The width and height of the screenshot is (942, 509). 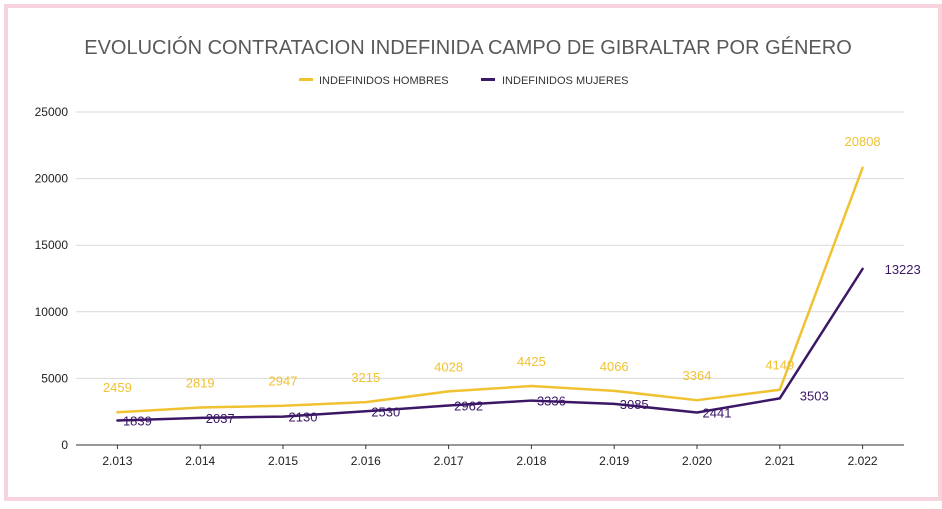 What do you see at coordinates (366, 461) in the screenshot?
I see `x-tick-label-2.016: 2.016` at bounding box center [366, 461].